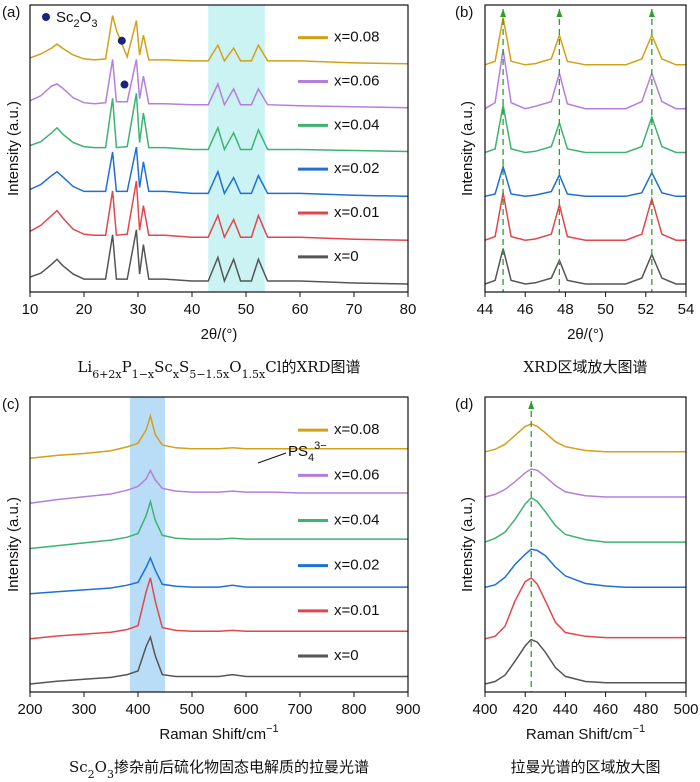  I want to click on x-tick-label: 40, so click(192, 309).